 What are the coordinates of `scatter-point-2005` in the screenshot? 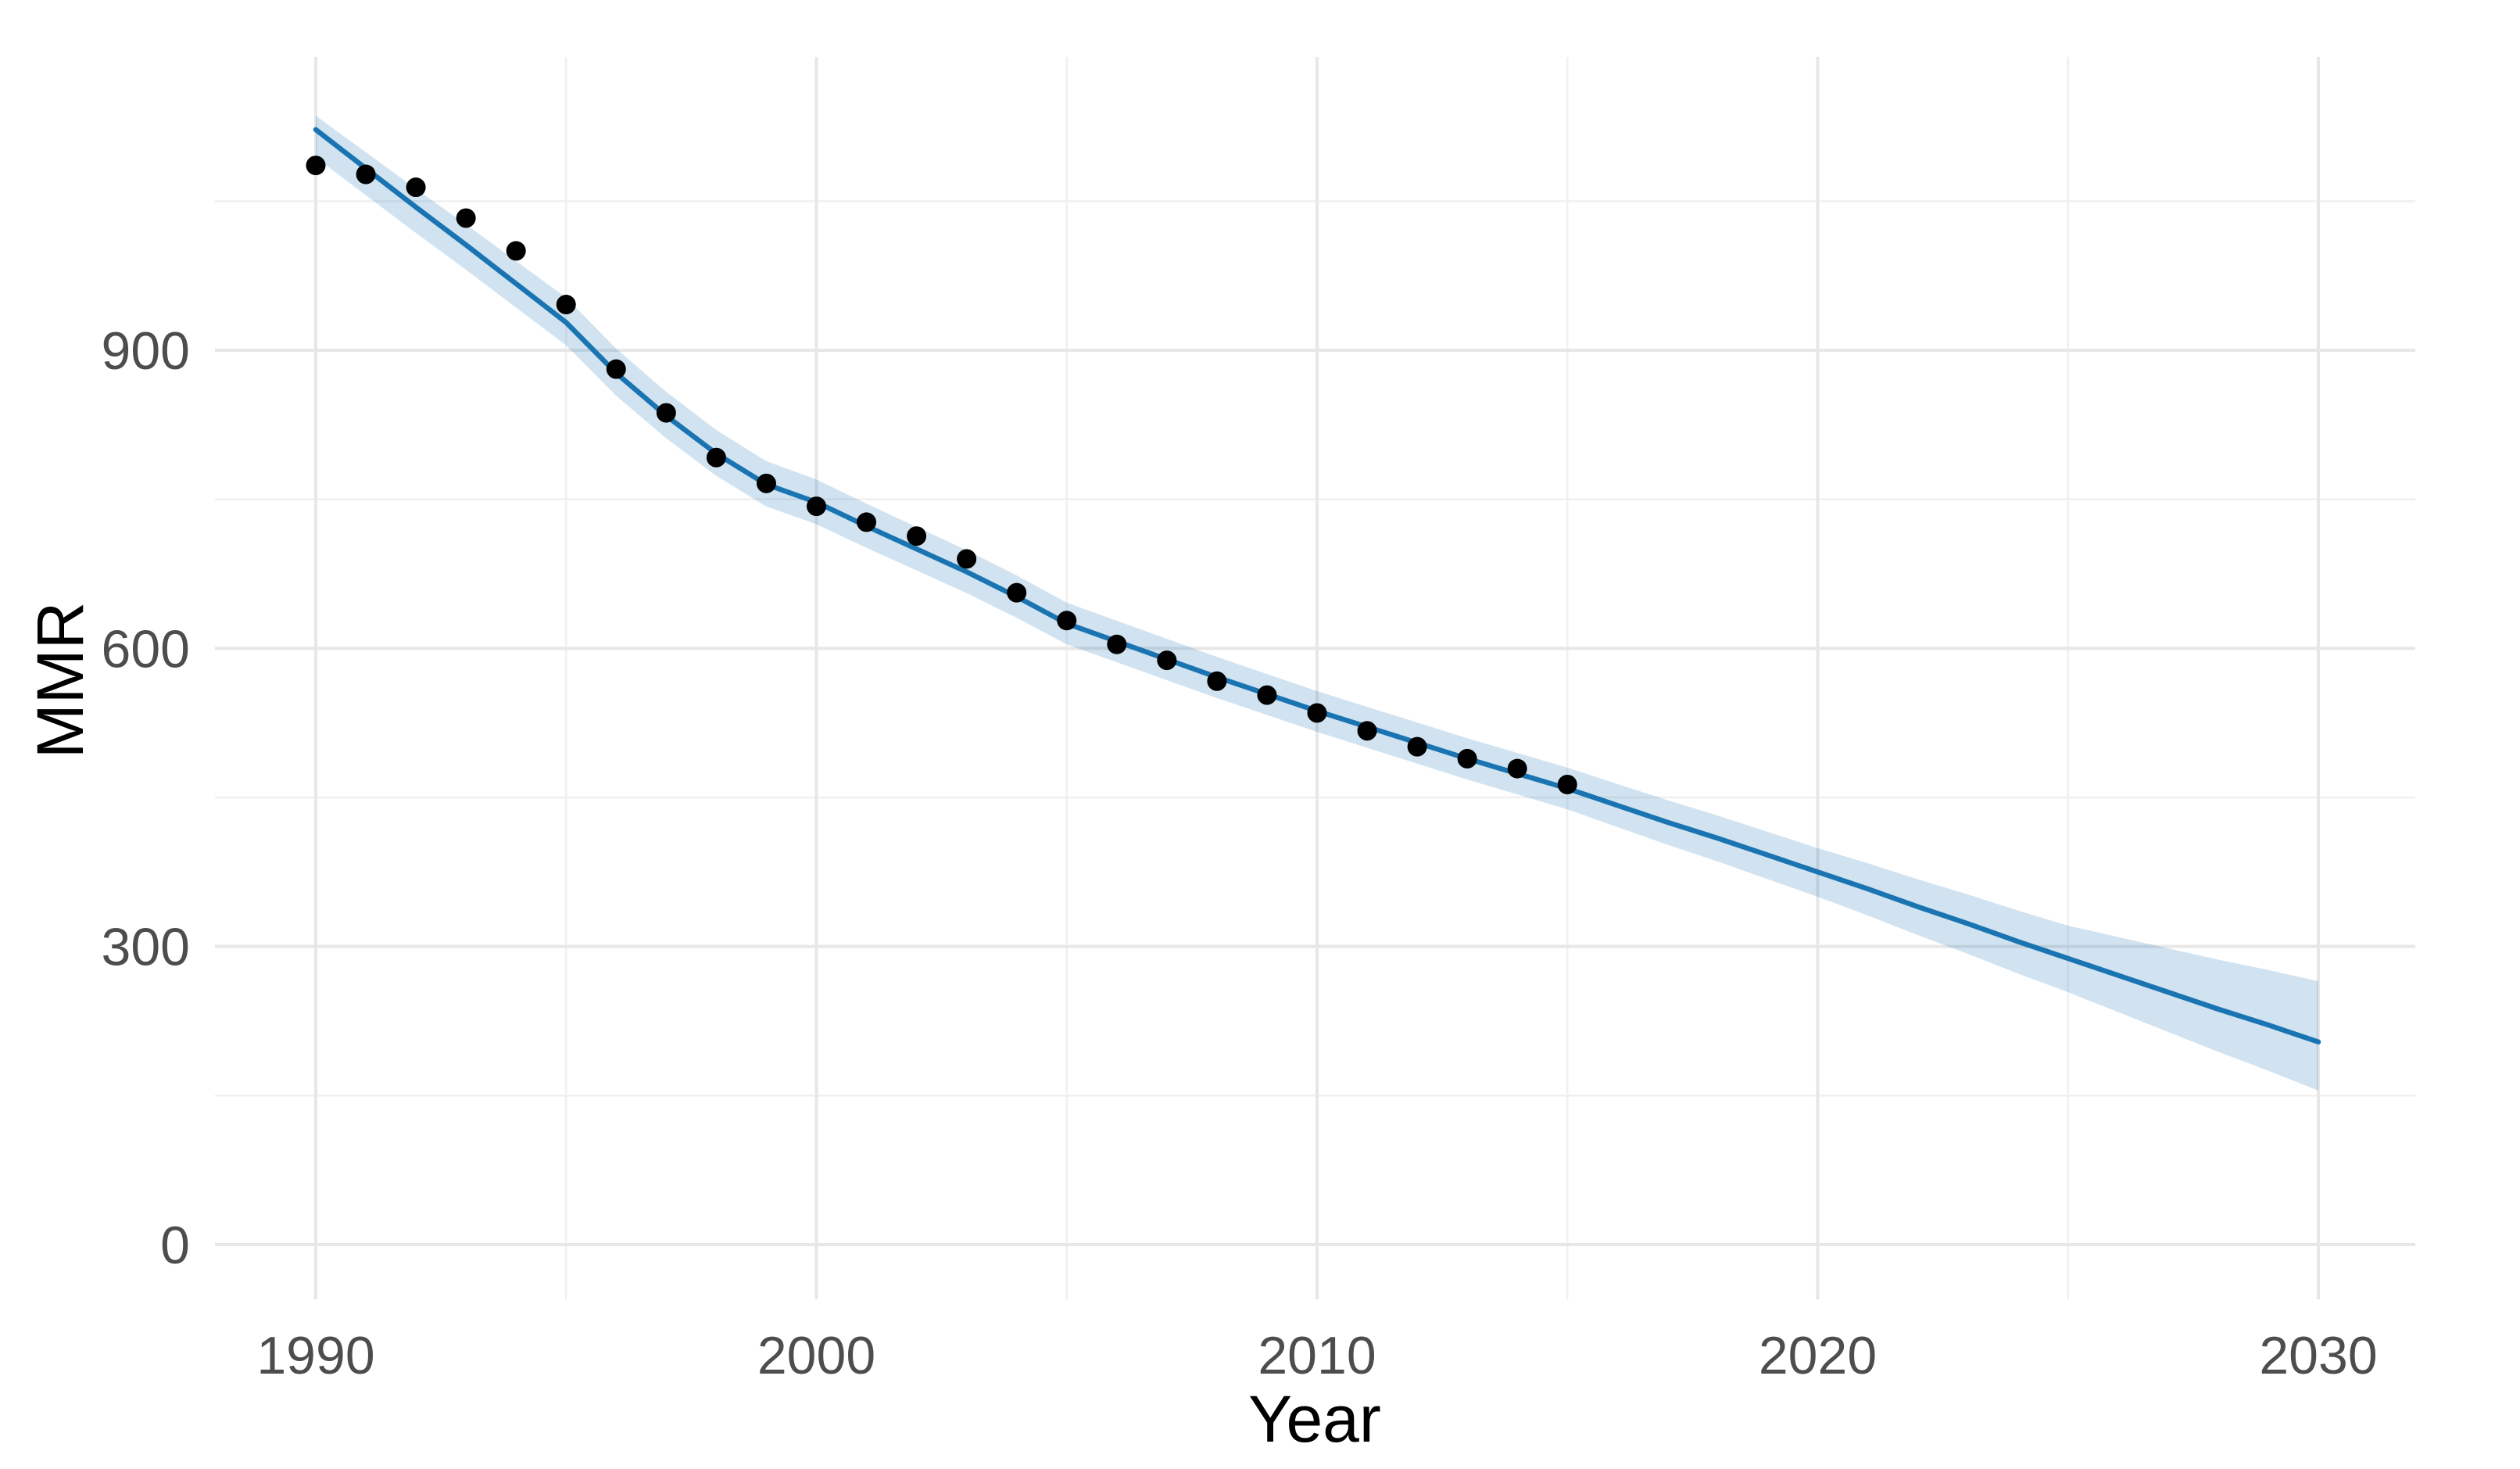 It's located at (1067, 621).